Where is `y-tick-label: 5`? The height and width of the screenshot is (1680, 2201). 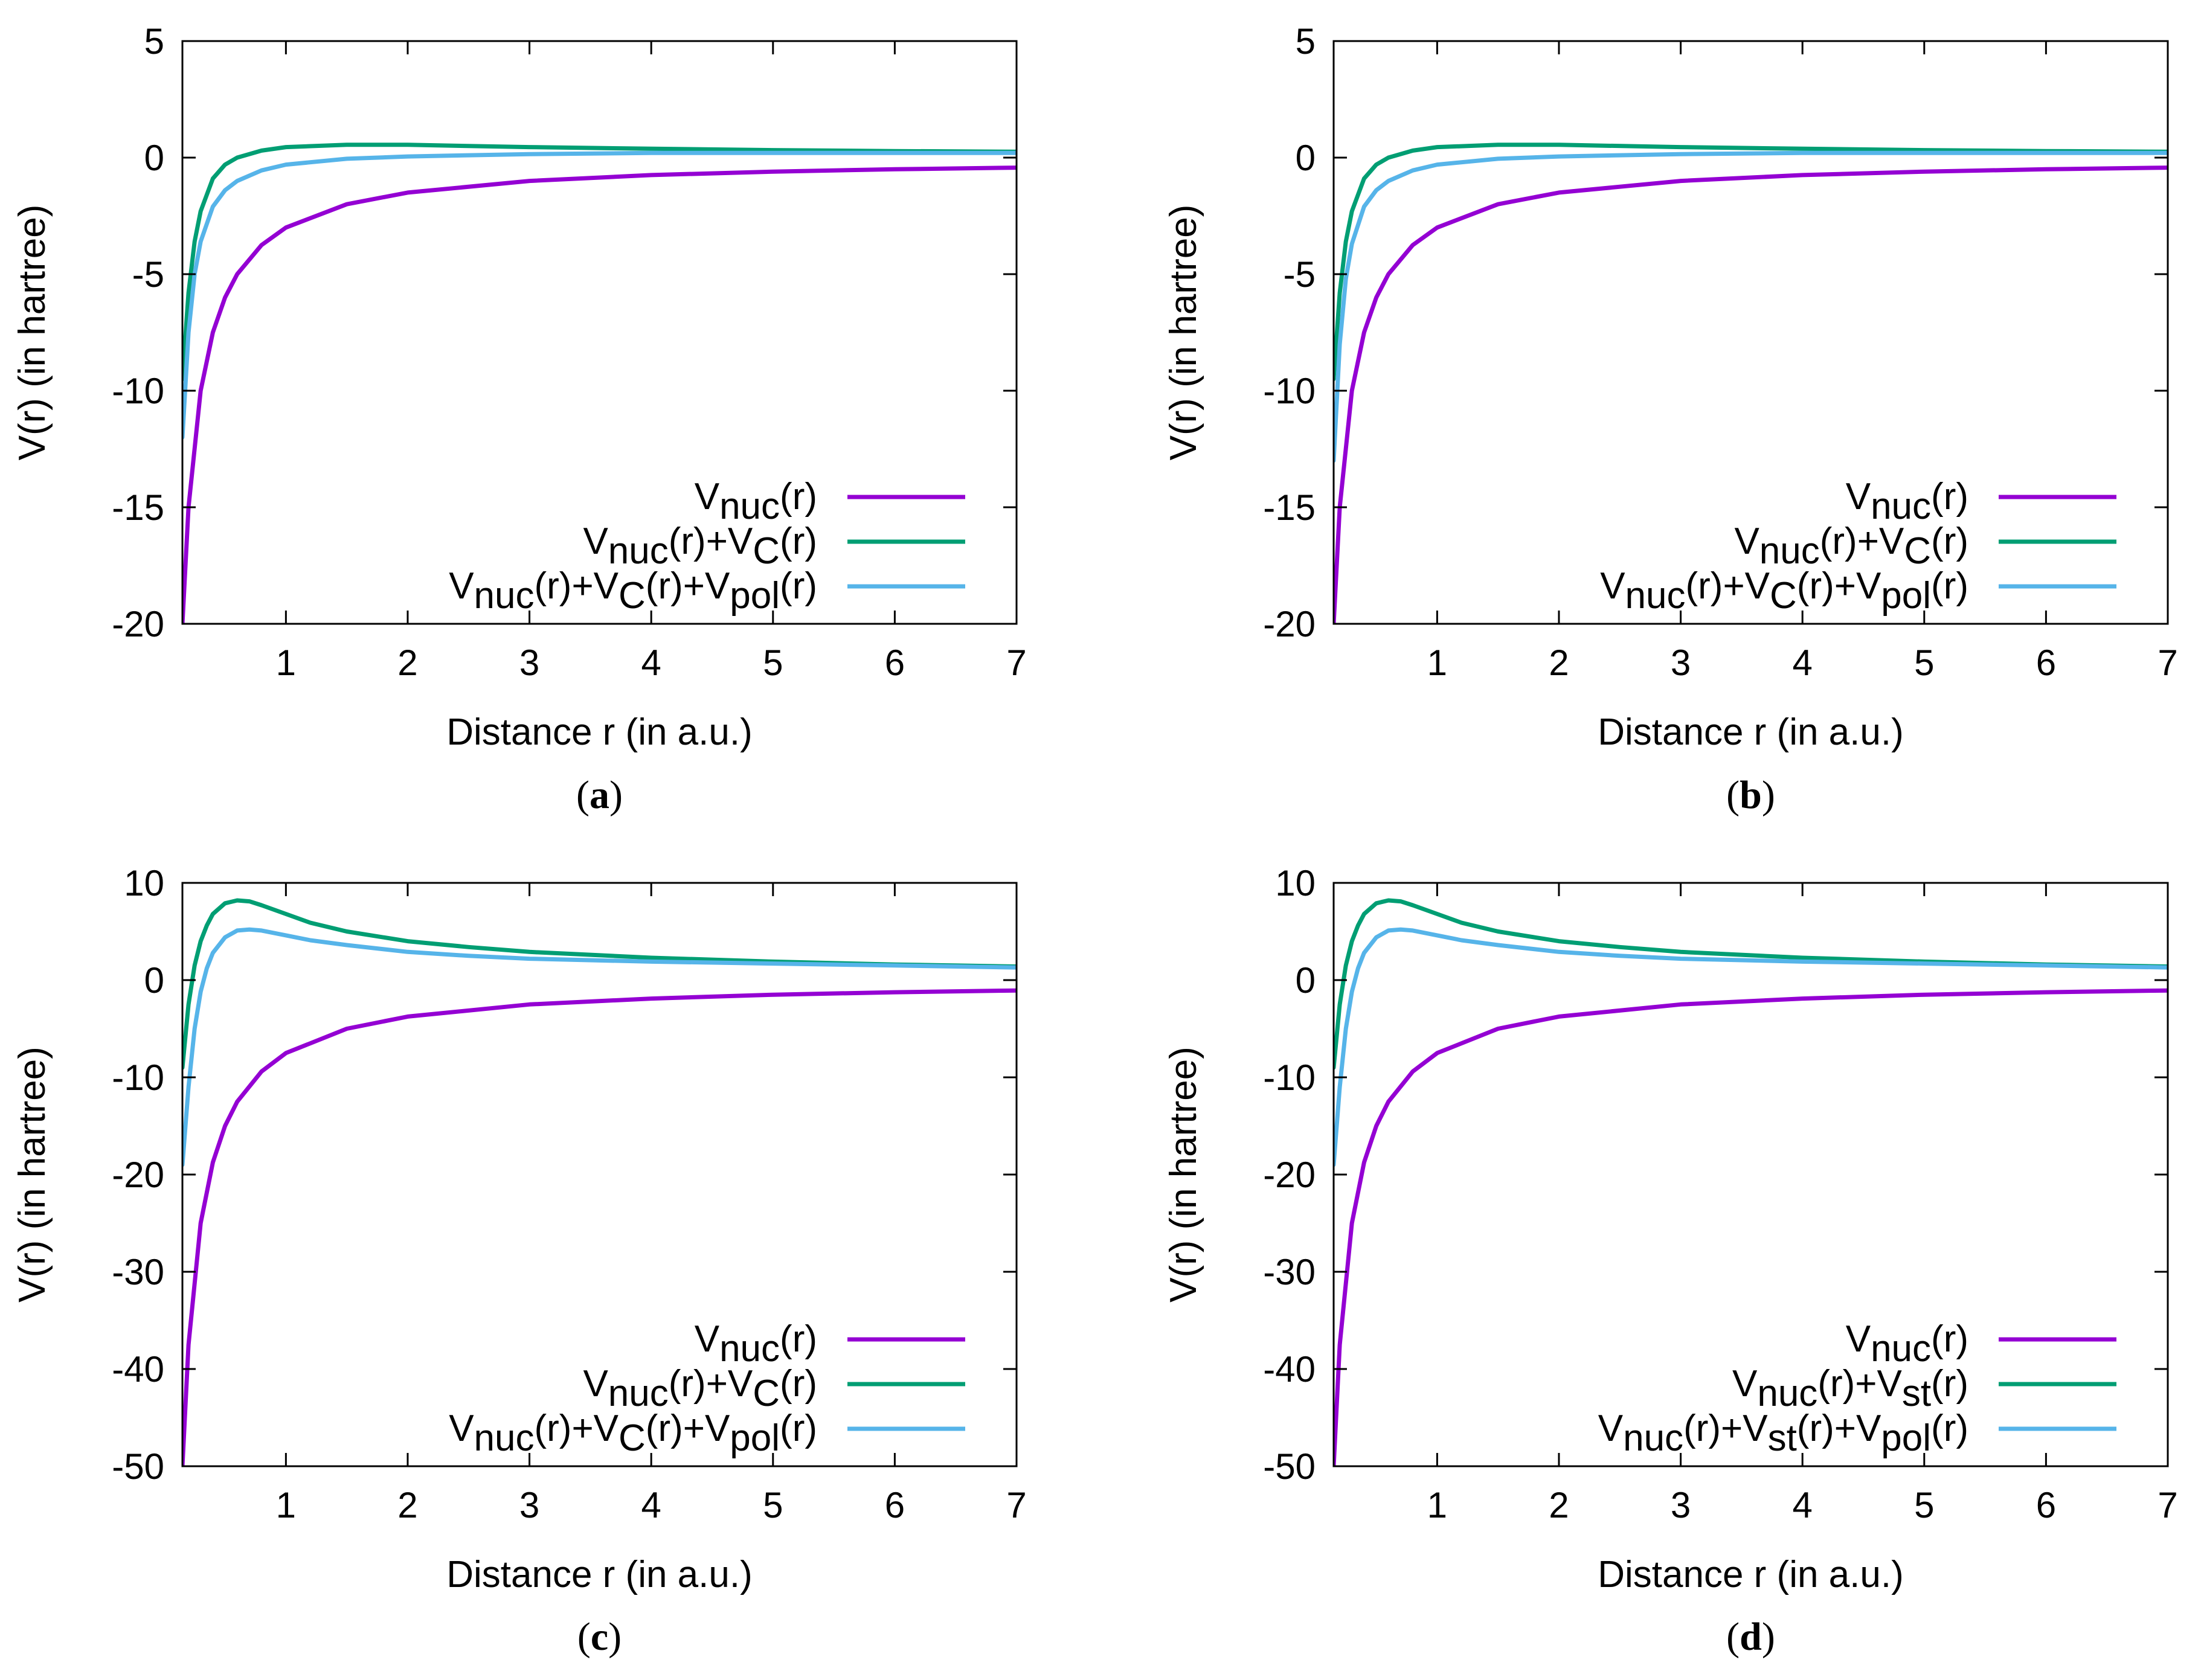 y-tick-label: 5 is located at coordinates (1306, 41).